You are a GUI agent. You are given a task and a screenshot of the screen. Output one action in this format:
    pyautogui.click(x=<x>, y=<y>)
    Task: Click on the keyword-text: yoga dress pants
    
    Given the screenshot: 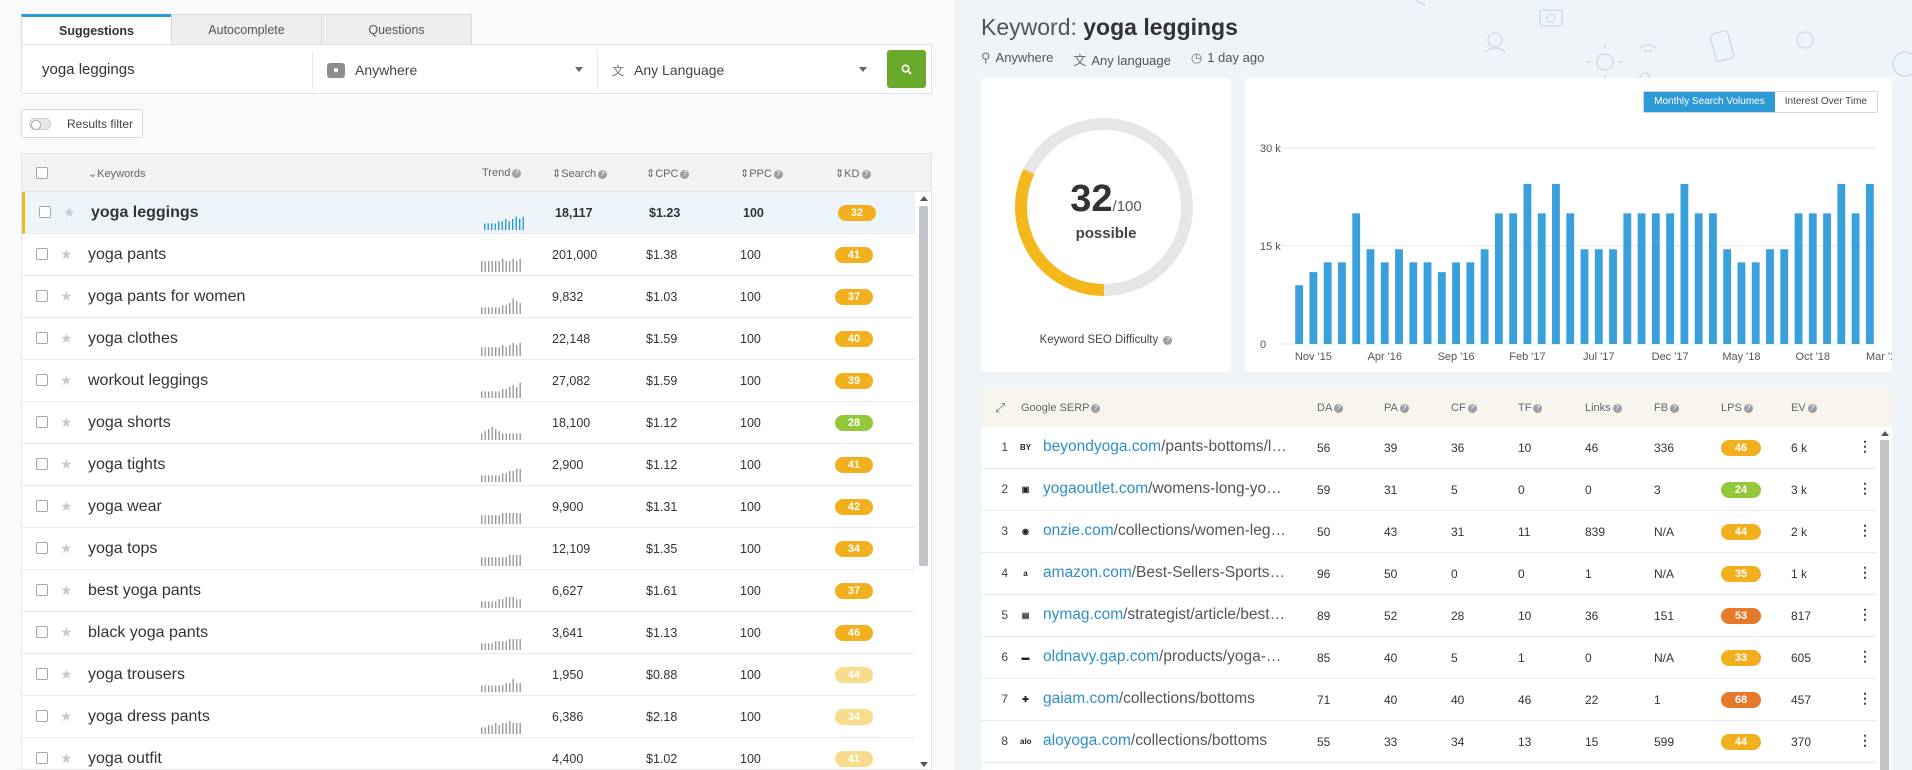 What is the action you would take?
    pyautogui.click(x=149, y=716)
    